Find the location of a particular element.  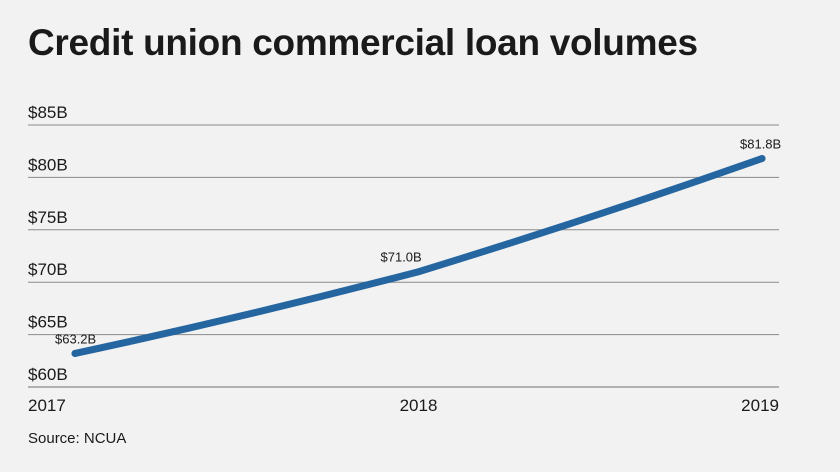

x-axis-ticks: 2017 2018 2019 is located at coordinates (403, 405).